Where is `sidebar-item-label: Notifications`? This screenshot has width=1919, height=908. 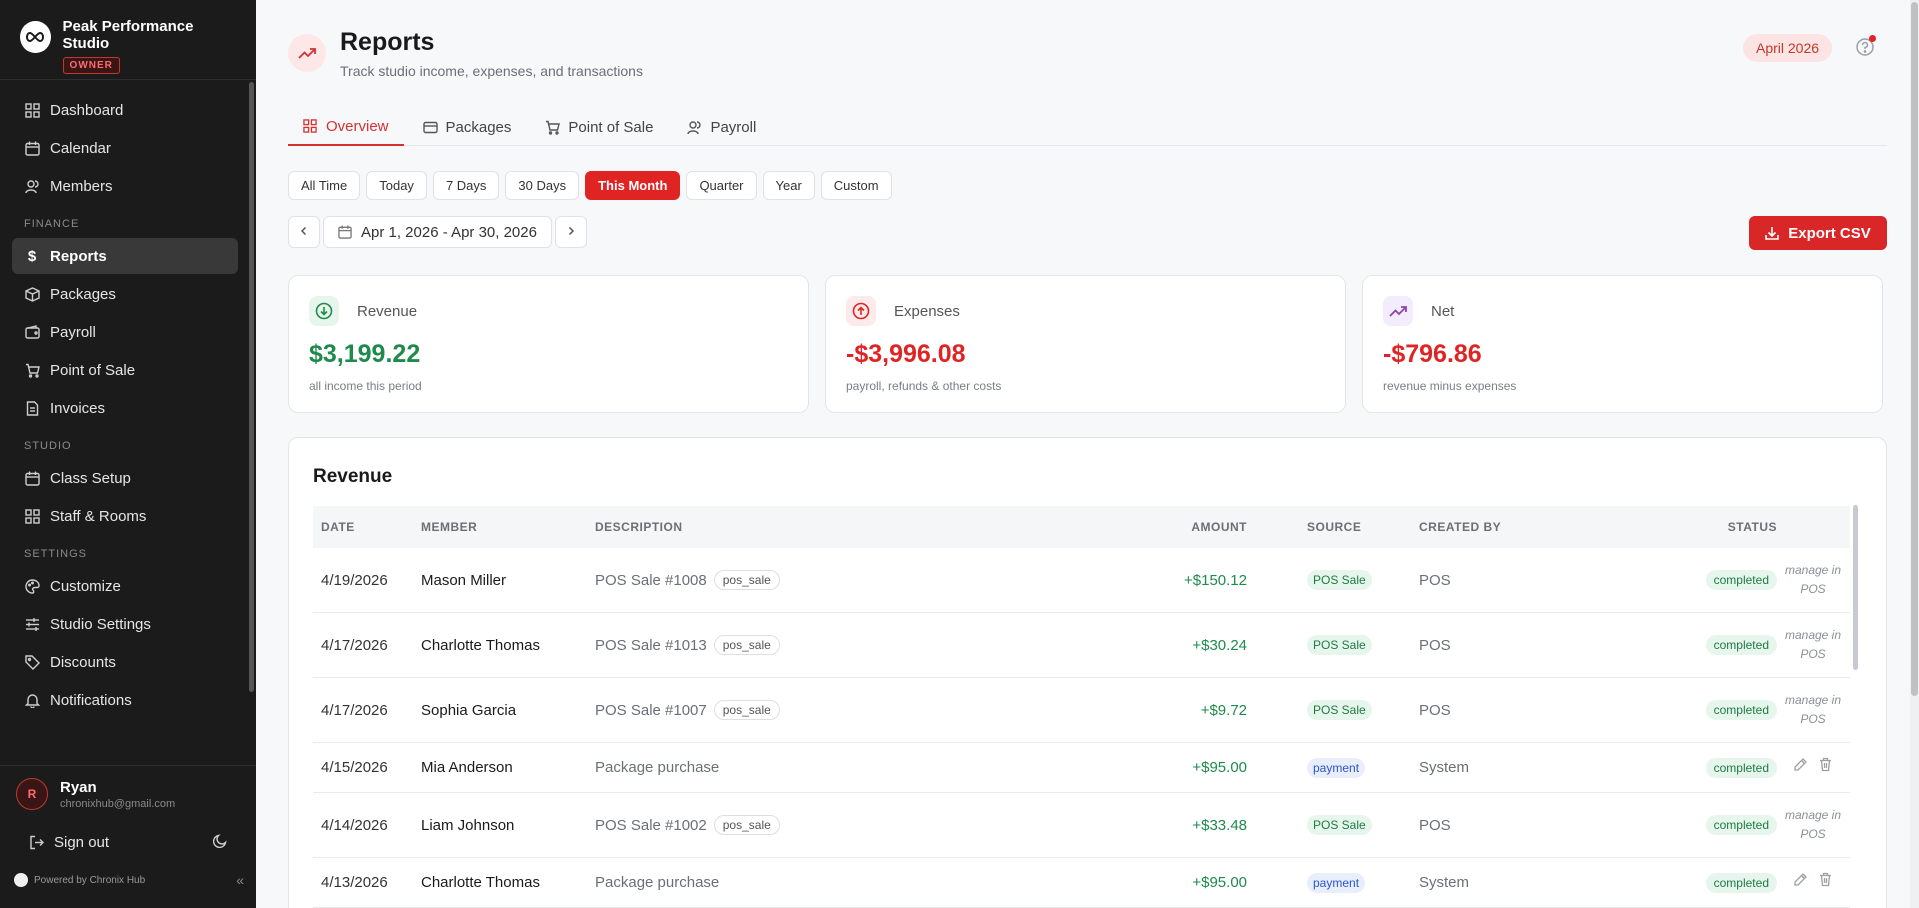 sidebar-item-label: Notifications is located at coordinates (91, 700).